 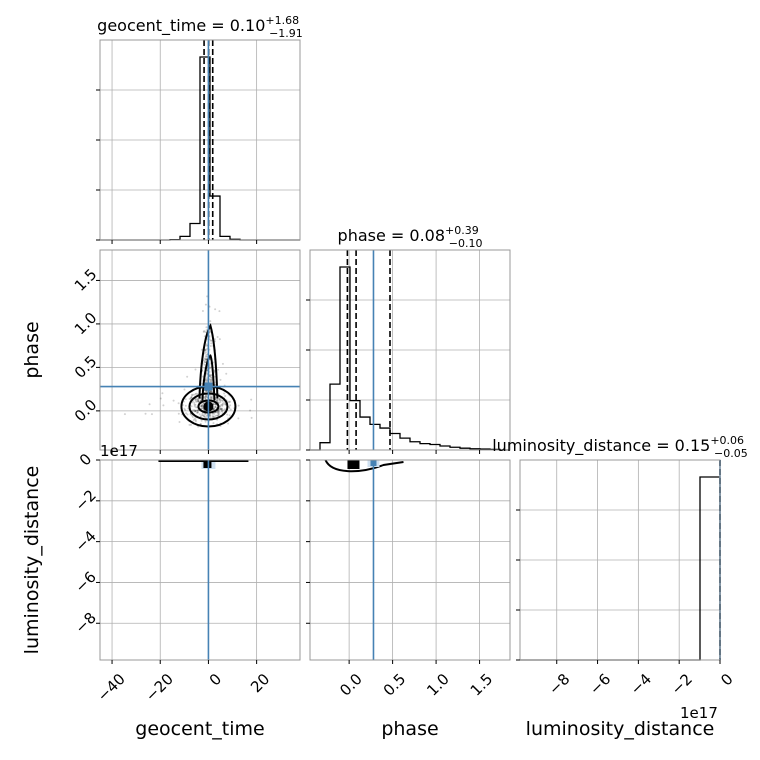 What do you see at coordinates (199, 729) in the screenshot?
I see `x-axis-label-geocent_time: geocent_time` at bounding box center [199, 729].